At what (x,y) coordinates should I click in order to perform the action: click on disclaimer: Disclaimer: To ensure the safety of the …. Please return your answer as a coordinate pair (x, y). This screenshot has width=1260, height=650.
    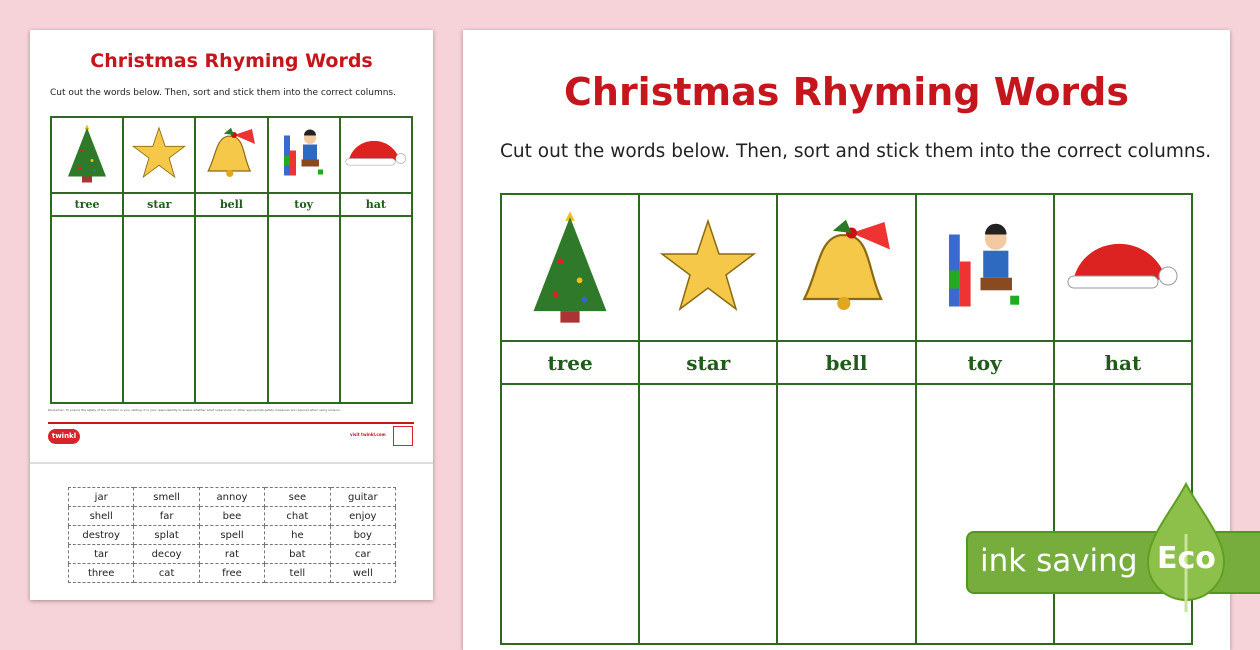
    Looking at the image, I should click on (194, 410).